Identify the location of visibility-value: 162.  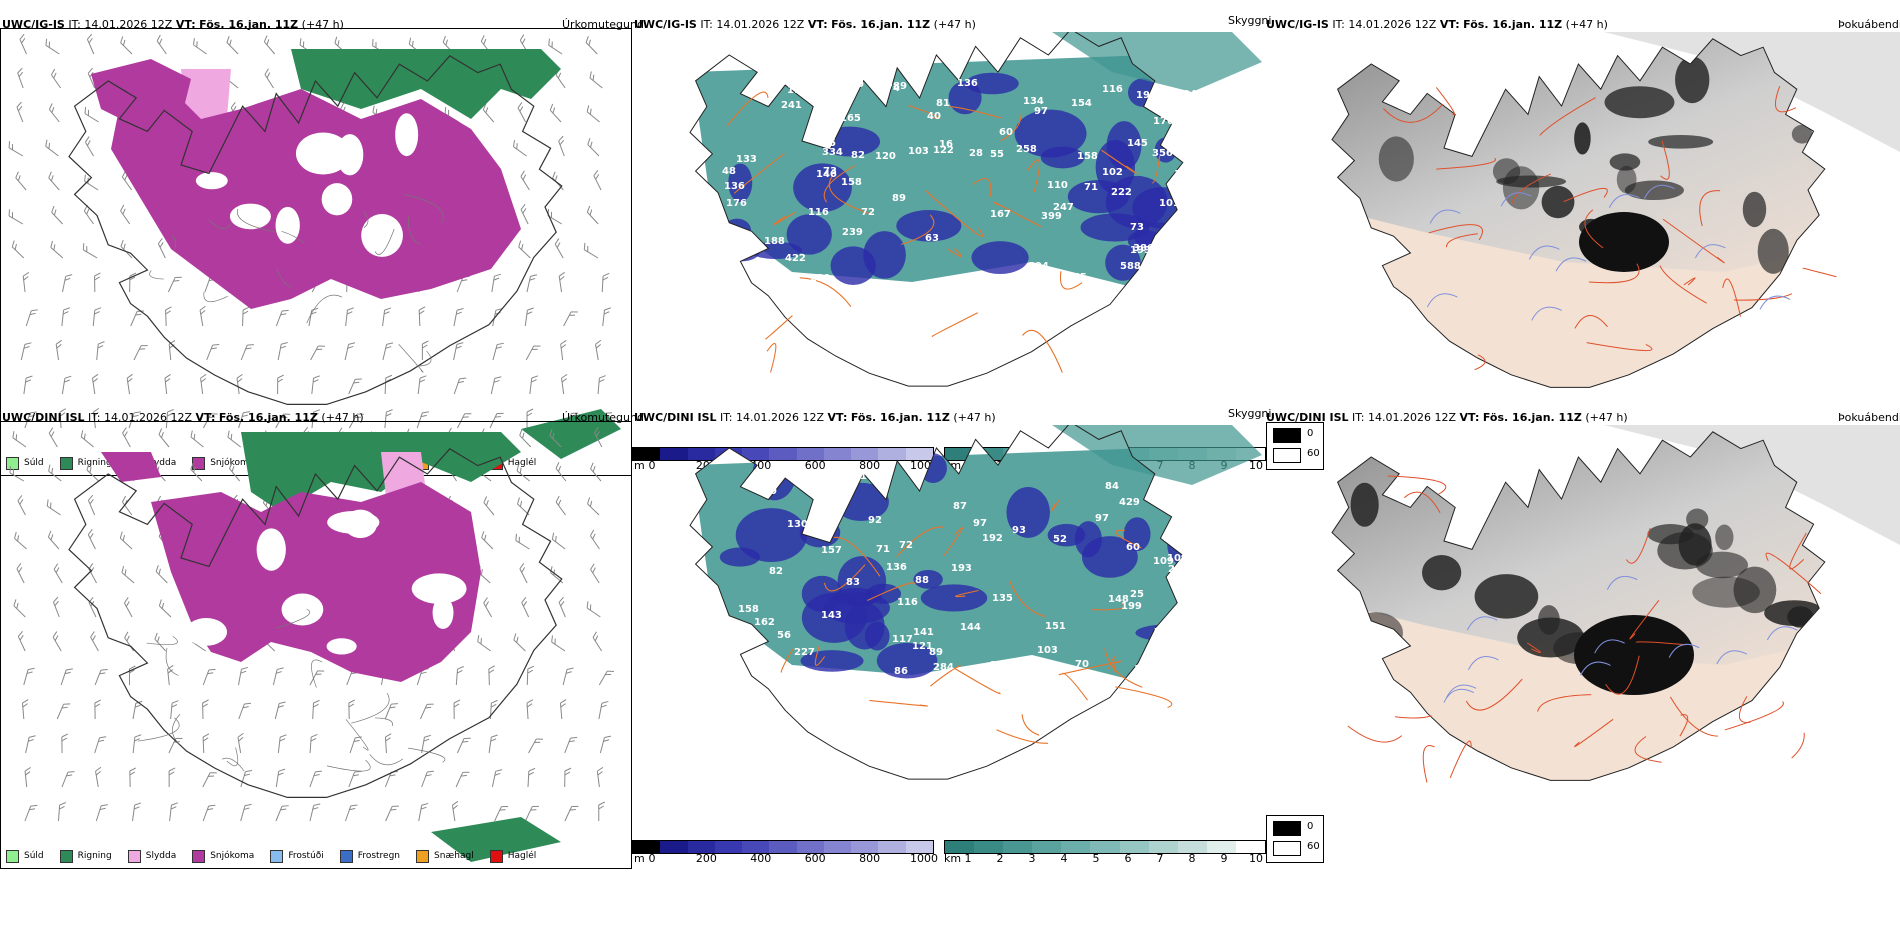
(764, 622).